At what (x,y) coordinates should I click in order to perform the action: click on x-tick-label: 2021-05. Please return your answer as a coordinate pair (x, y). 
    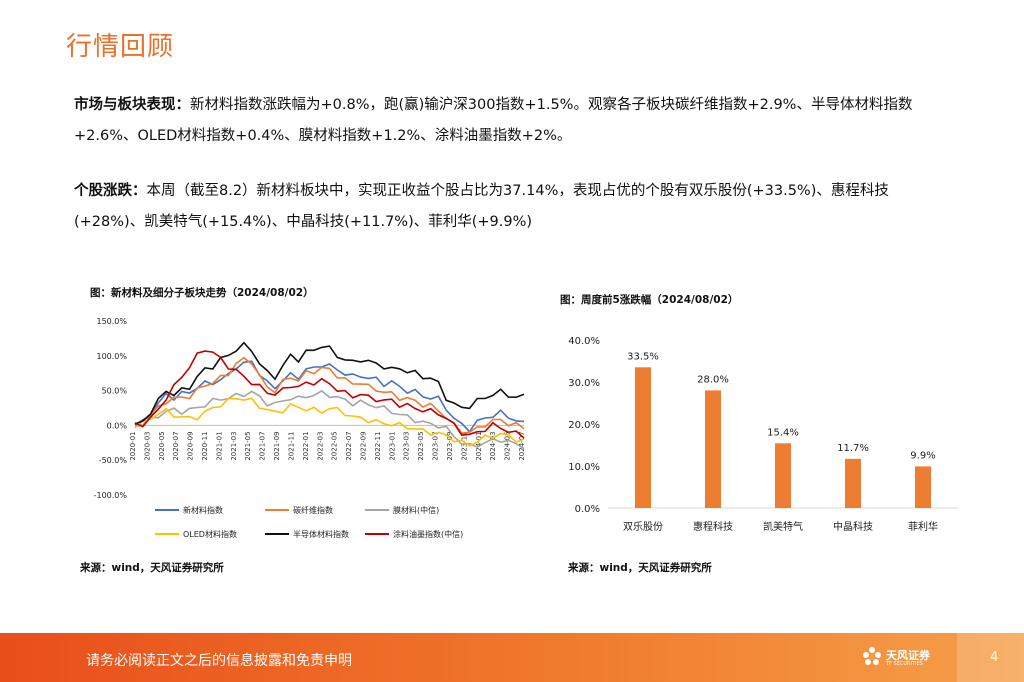
    Looking at the image, I should click on (248, 445).